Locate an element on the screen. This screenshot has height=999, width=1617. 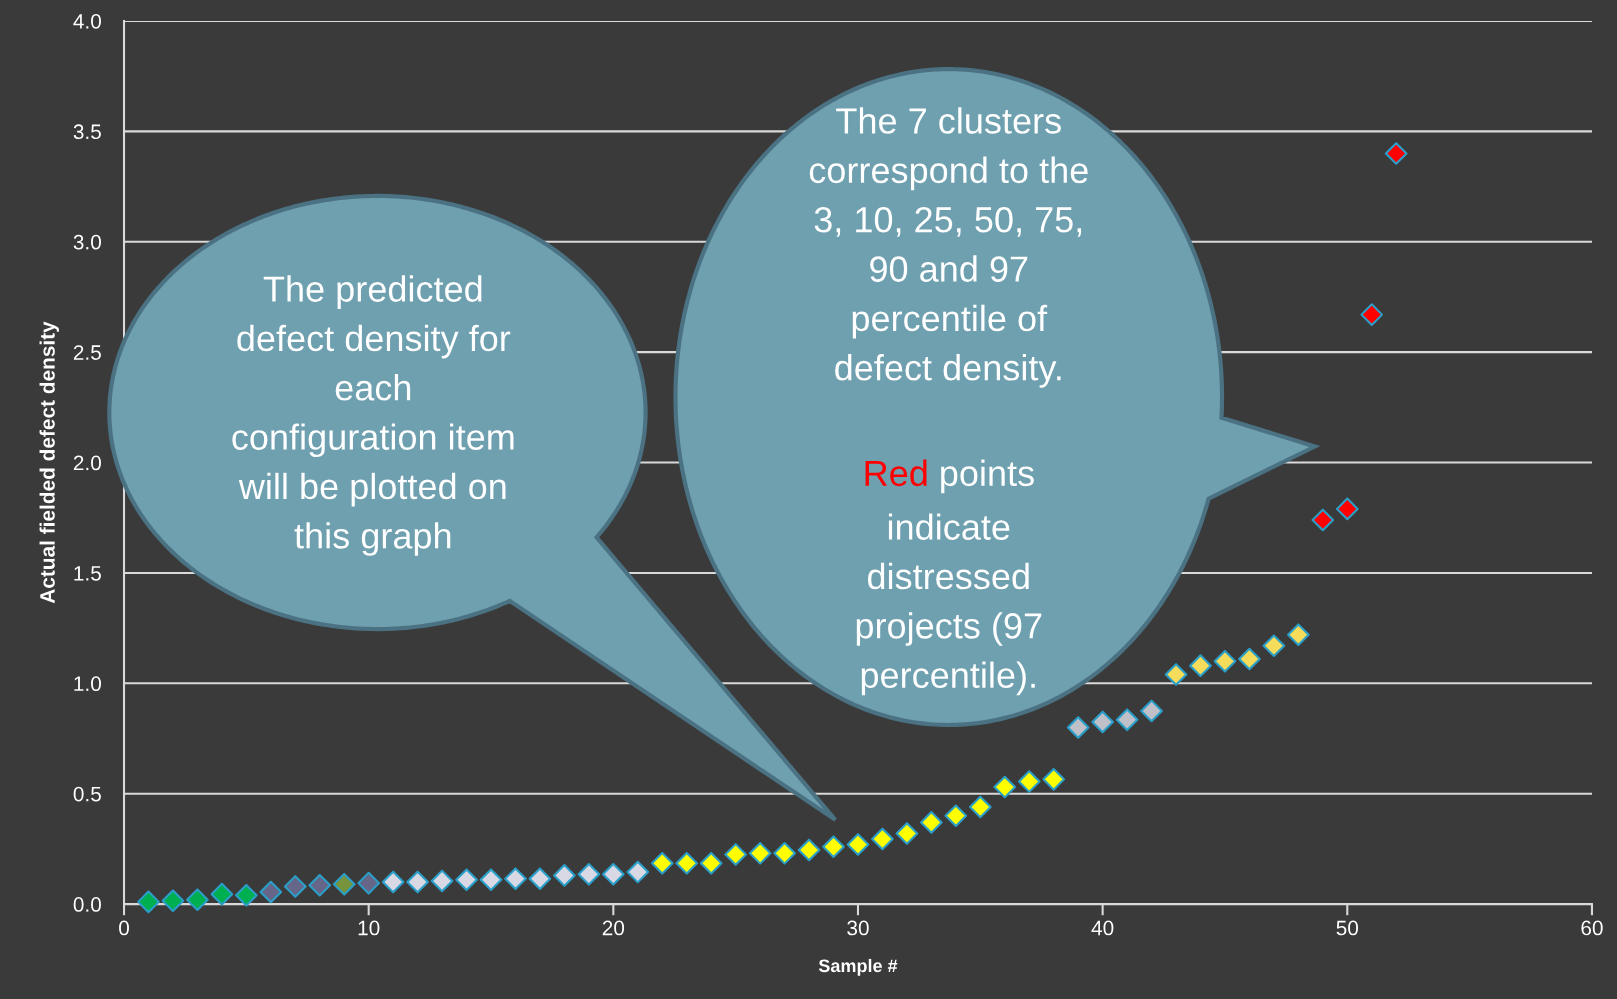
x-tick-label: 20 is located at coordinates (613, 928).